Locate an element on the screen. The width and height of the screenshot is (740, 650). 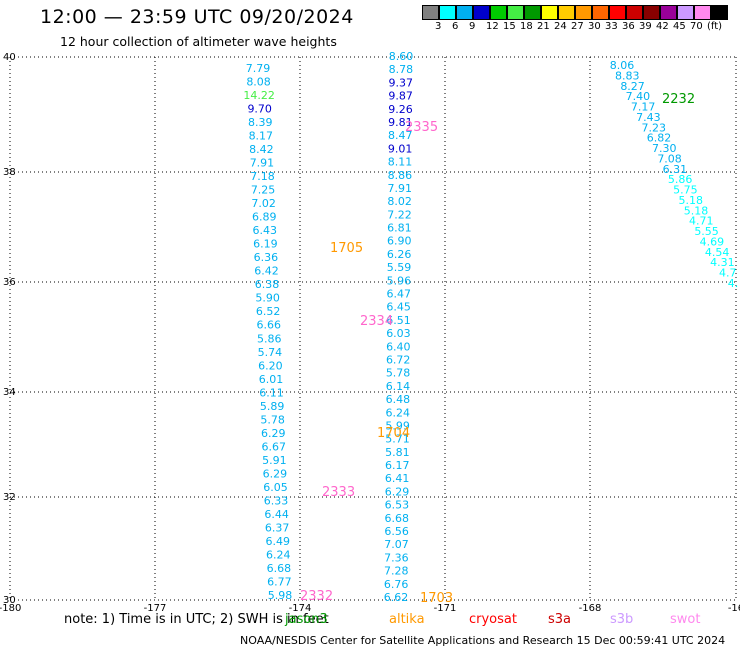
wave-height-value: 7.79 is located at coordinates (258, 68).